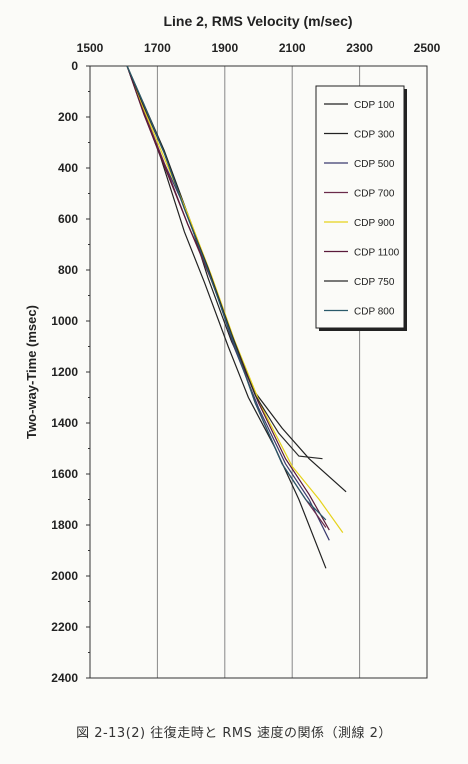 The height and width of the screenshot is (764, 468). I want to click on y-tick-label: 1200, so click(64, 372).